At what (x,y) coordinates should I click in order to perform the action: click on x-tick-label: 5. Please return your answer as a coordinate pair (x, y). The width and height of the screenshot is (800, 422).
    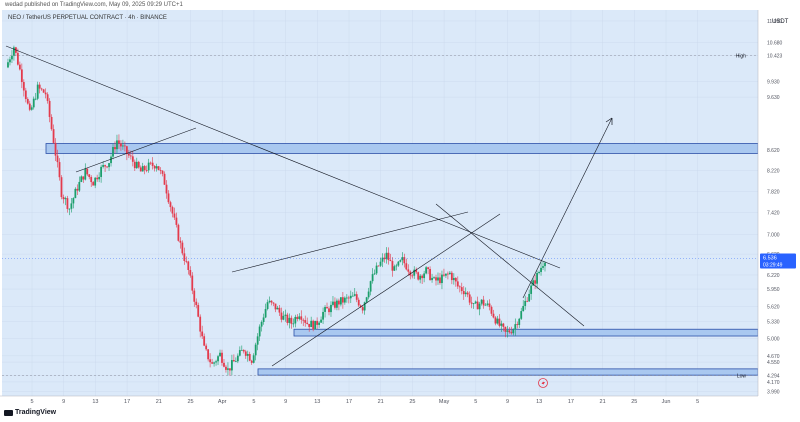
    Looking at the image, I should click on (697, 402).